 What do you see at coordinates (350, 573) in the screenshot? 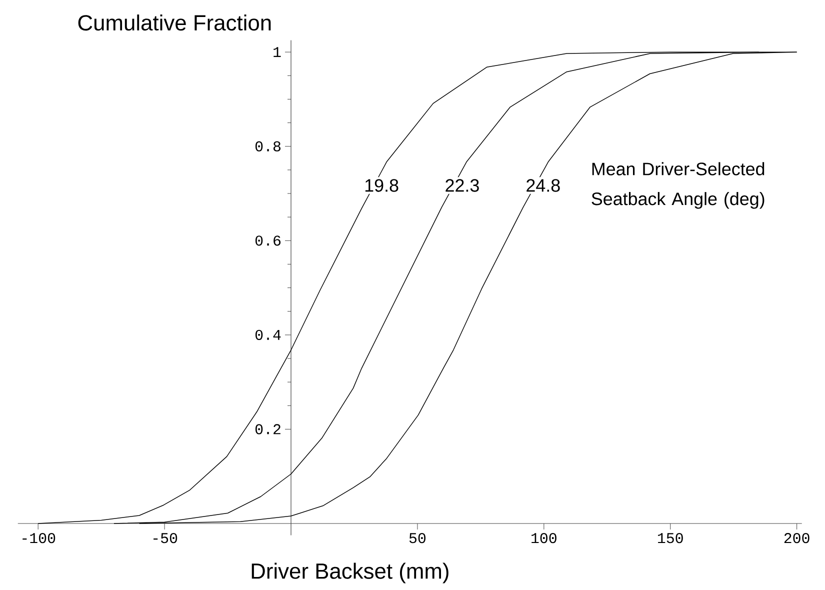
I see `x-axis-title: Driver Backset (mm)` at bounding box center [350, 573].